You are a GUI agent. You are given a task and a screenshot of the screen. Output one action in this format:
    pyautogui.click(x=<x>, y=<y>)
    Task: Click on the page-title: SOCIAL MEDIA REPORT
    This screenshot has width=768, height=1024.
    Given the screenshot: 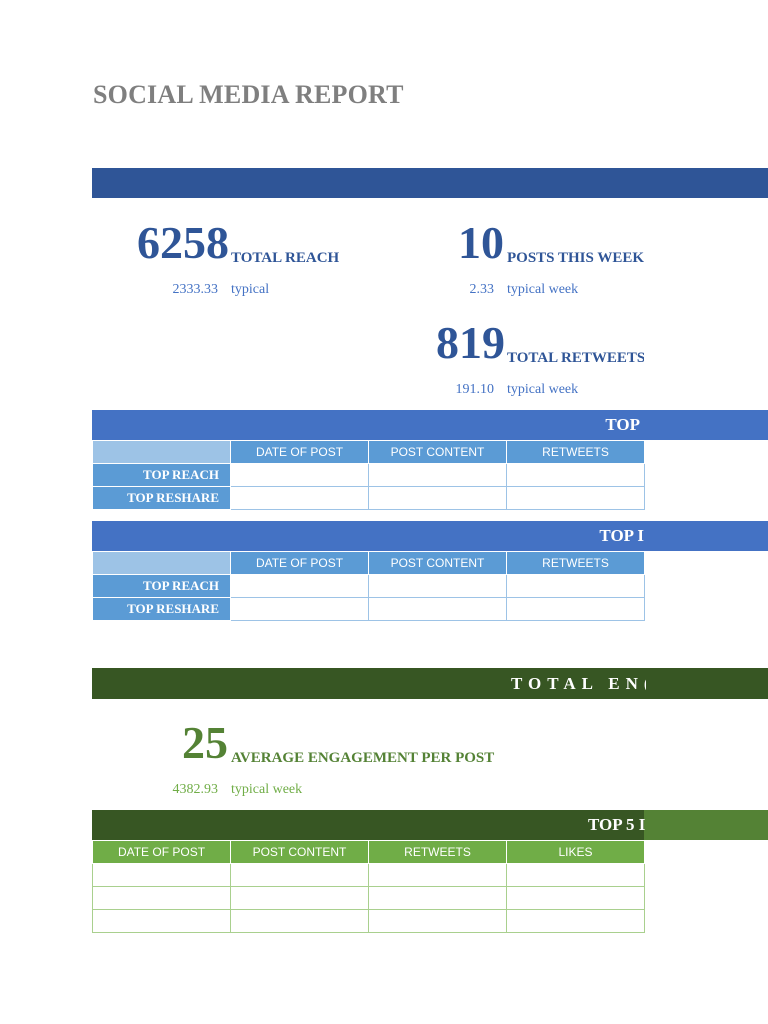 What is the action you would take?
    pyautogui.click(x=248, y=94)
    